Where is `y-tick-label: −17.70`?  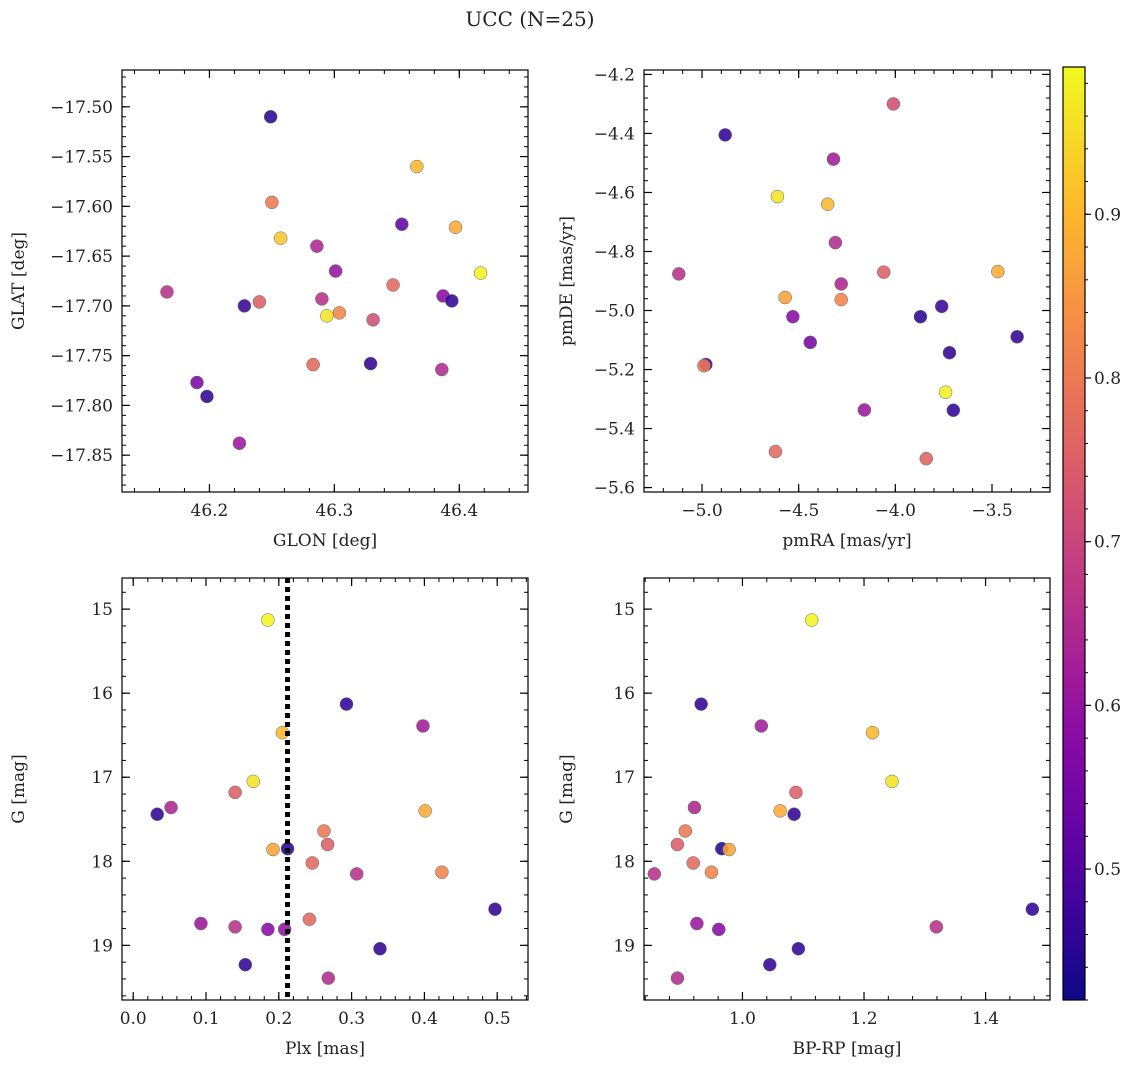
y-tick-label: −17.70 is located at coordinates (81, 307).